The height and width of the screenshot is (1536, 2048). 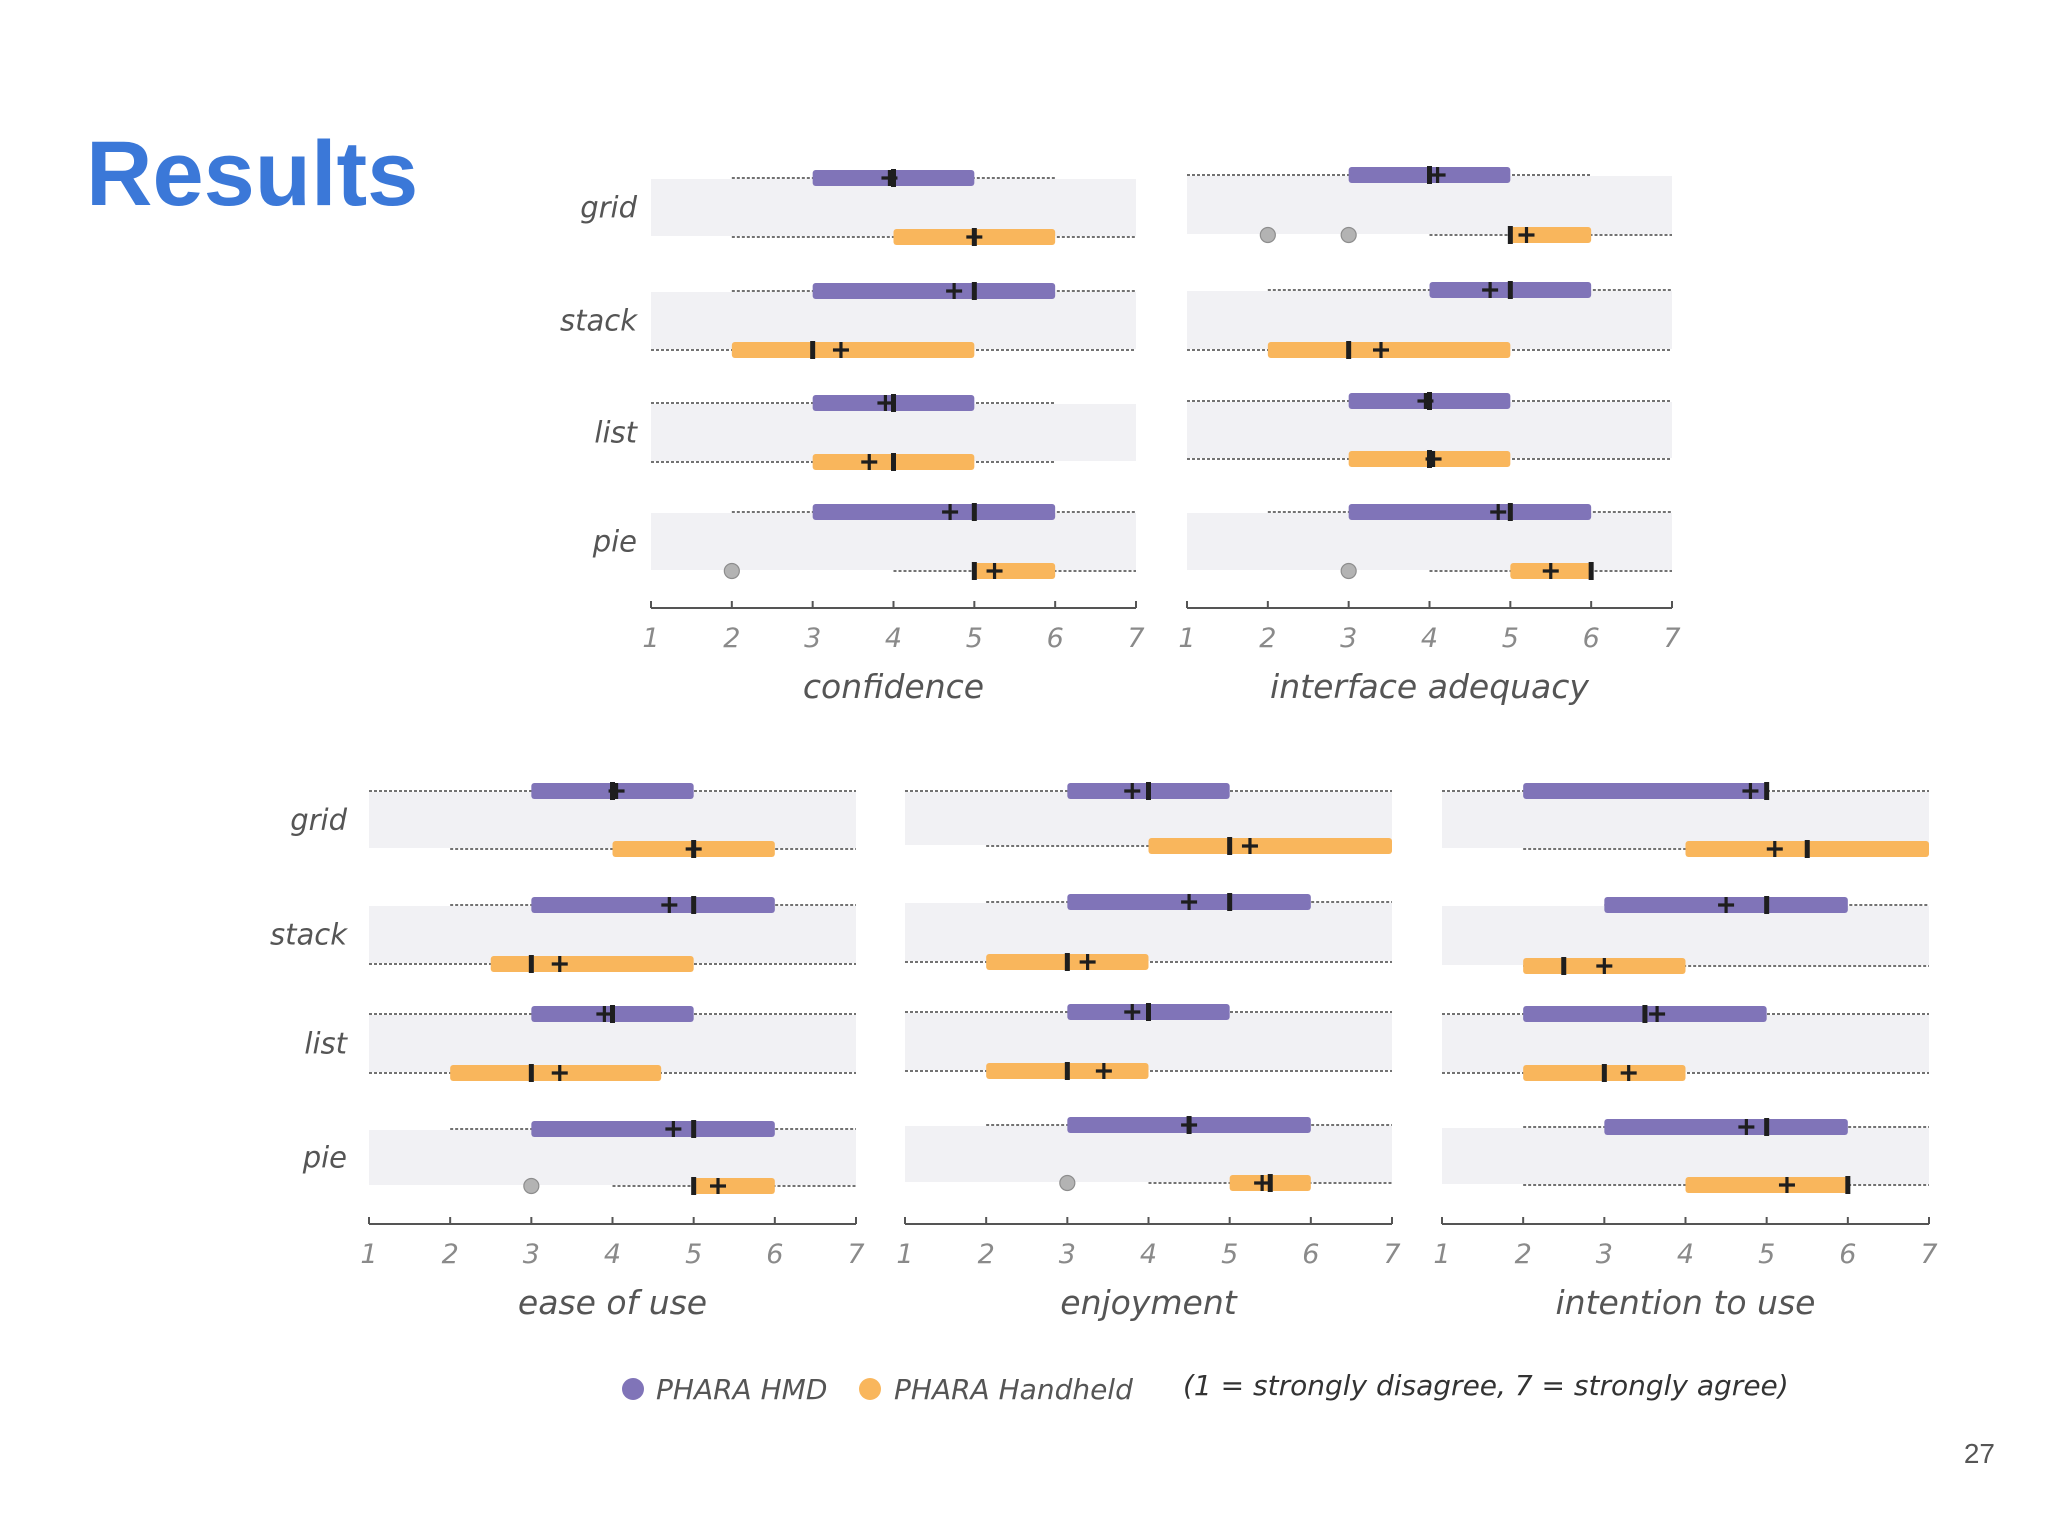 I want to click on row-label: list, so click(x=326, y=1044).